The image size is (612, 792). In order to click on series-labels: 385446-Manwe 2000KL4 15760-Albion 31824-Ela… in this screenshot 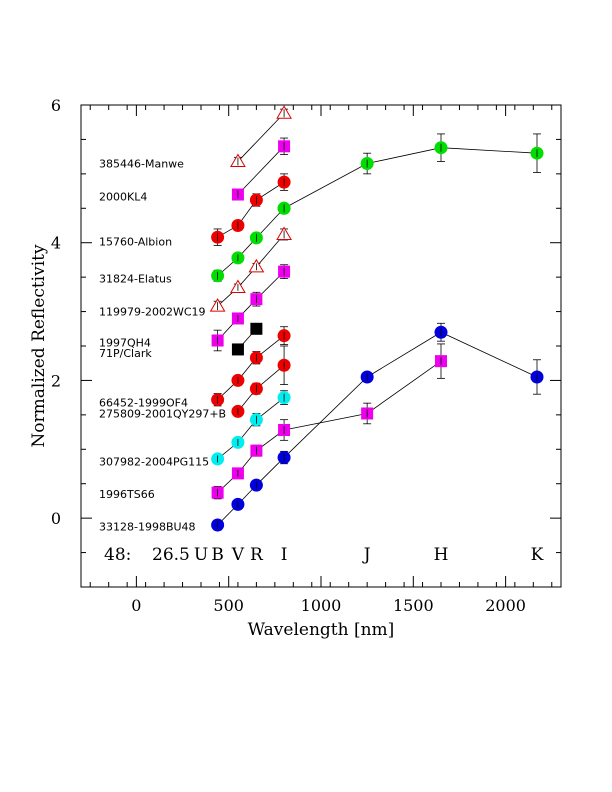, I will do `click(162, 346)`.